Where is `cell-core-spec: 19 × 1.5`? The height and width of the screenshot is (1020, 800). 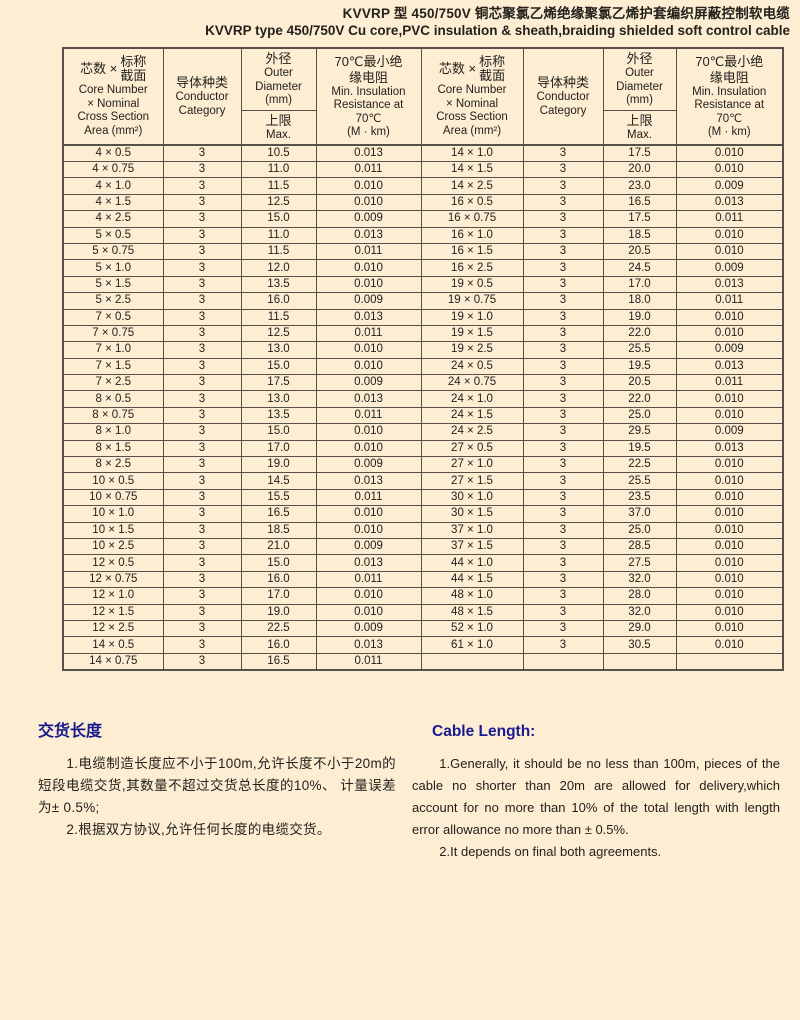 cell-core-spec: 19 × 1.5 is located at coordinates (472, 333).